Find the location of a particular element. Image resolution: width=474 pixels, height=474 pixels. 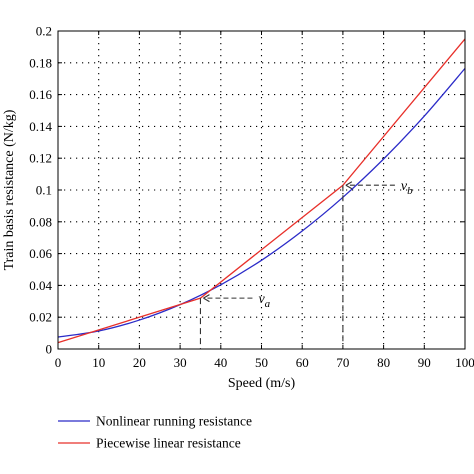

x-tick-label: 60 is located at coordinates (302, 362).